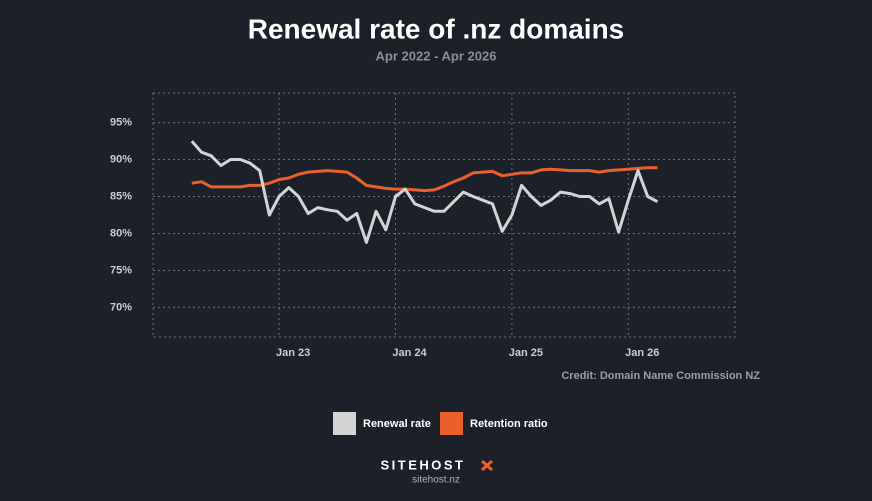 The width and height of the screenshot is (872, 501). I want to click on x-tick-label: Jan 23, so click(293, 353).